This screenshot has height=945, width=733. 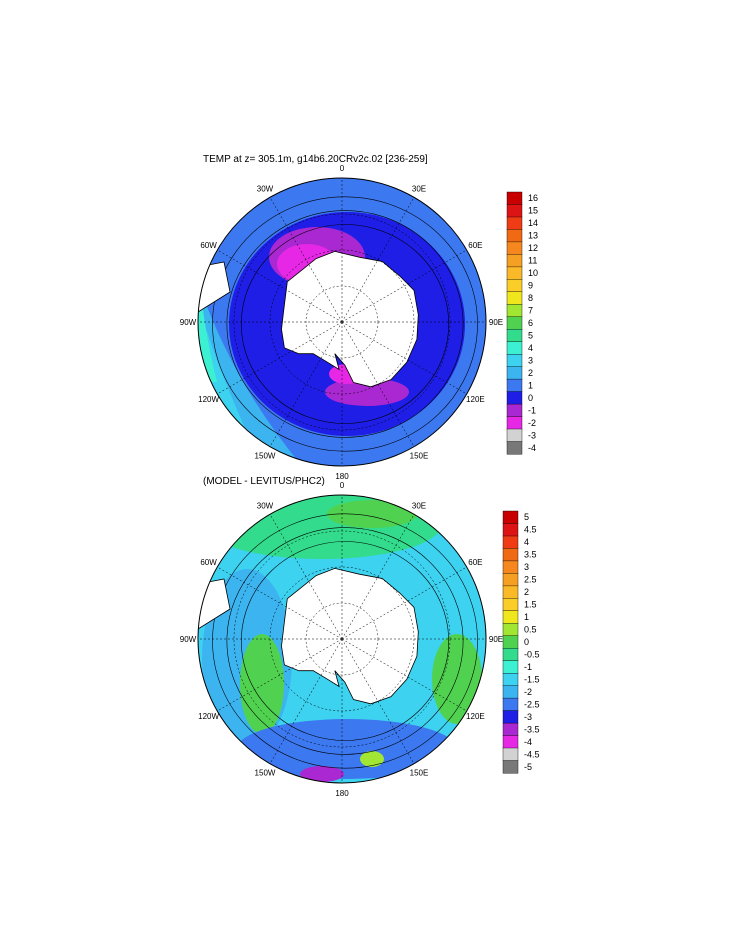 What do you see at coordinates (372, 514) in the screenshot?
I see `anomaly-fill-pos-north` at bounding box center [372, 514].